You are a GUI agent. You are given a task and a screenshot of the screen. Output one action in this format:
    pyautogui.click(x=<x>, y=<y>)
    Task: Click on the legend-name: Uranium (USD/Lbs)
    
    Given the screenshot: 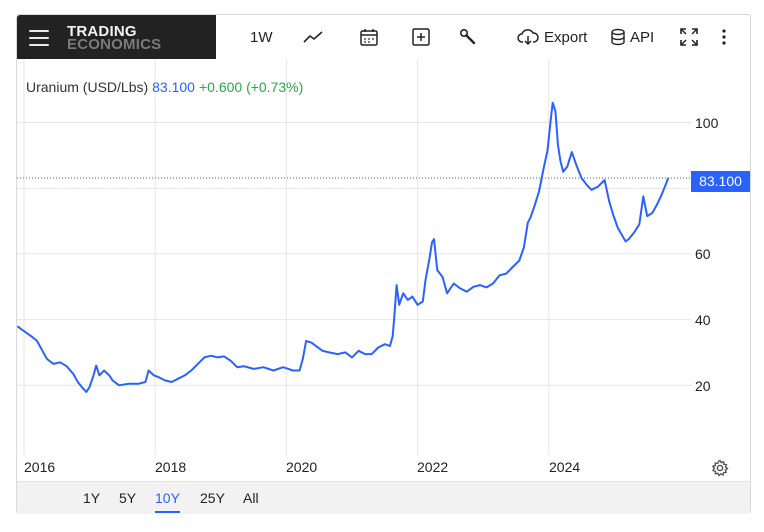 What is the action you would take?
    pyautogui.click(x=87, y=87)
    